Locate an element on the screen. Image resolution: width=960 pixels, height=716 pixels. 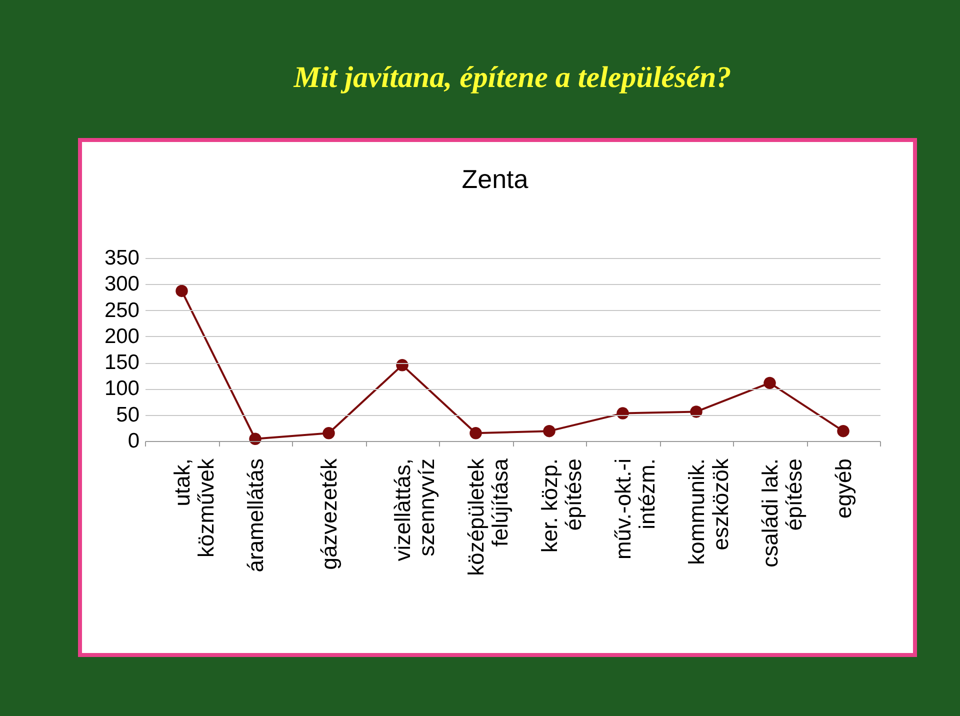
chart-title: Mit javítana, építene a településén? is located at coordinates (512, 77).